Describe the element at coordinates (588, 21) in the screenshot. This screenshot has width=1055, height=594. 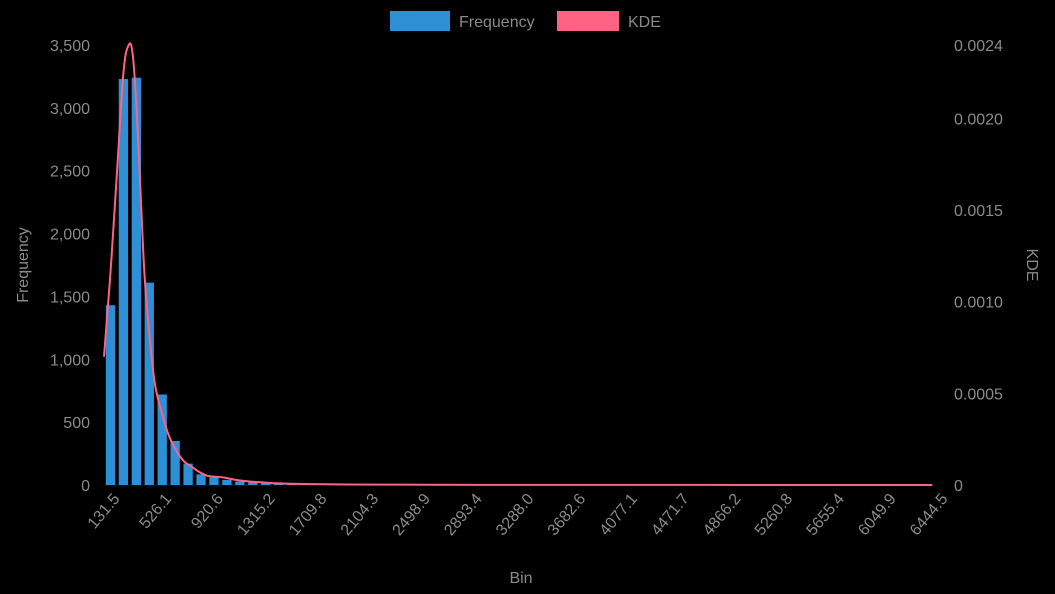
I see `legend-swatch-kde` at that location.